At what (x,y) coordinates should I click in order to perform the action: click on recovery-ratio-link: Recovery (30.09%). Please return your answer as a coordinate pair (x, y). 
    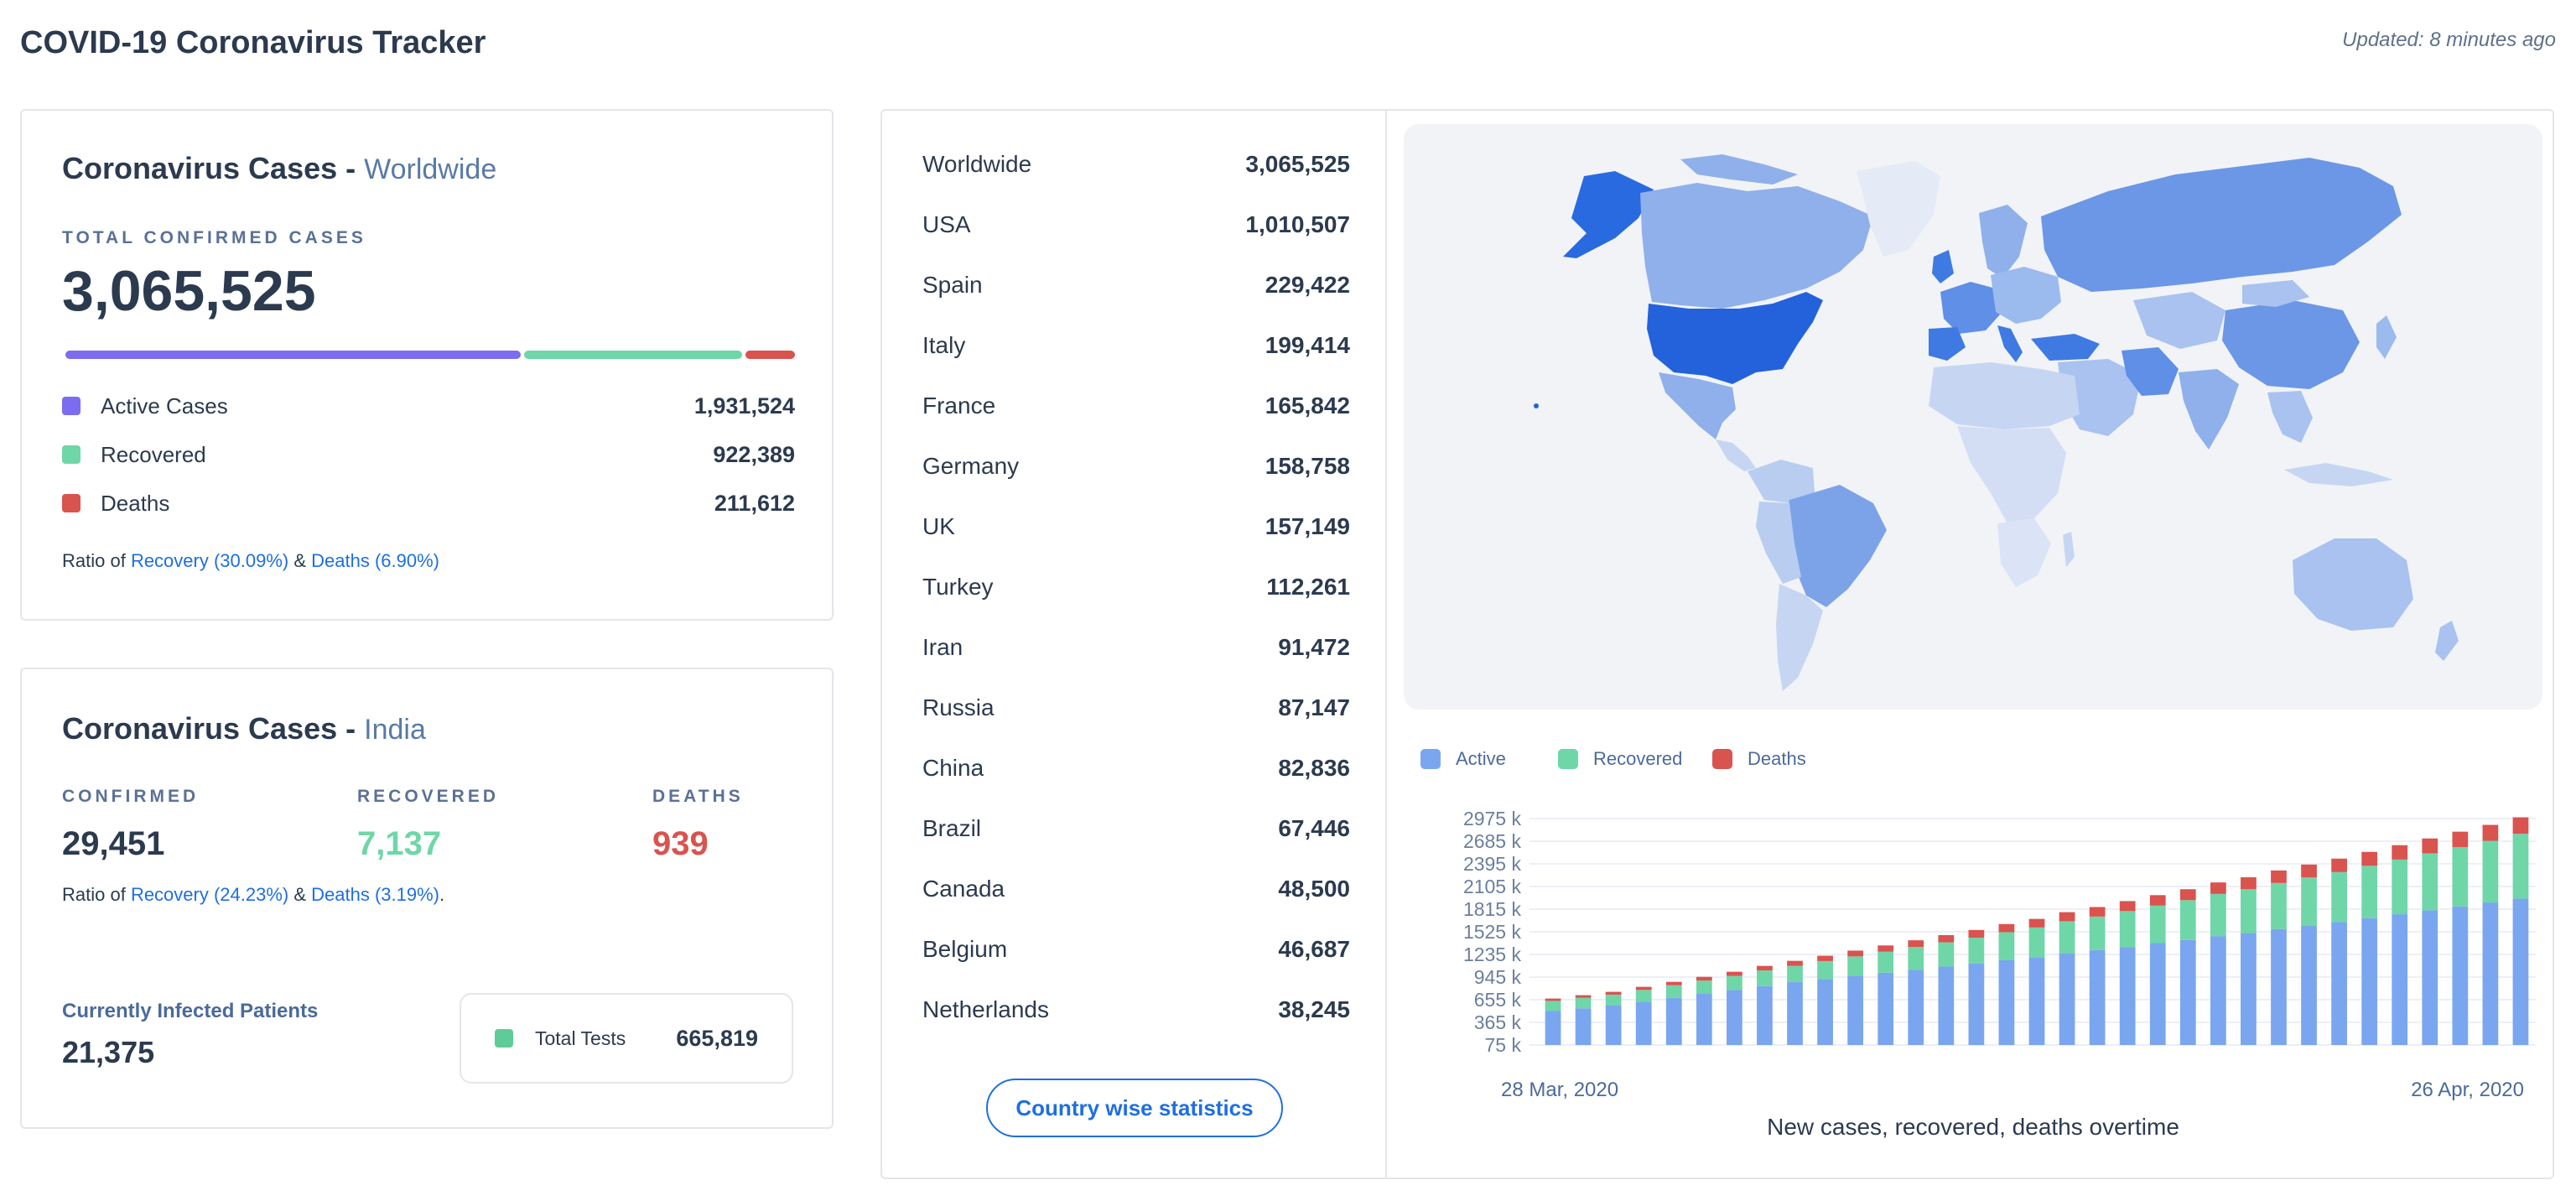
    Looking at the image, I should click on (209, 560).